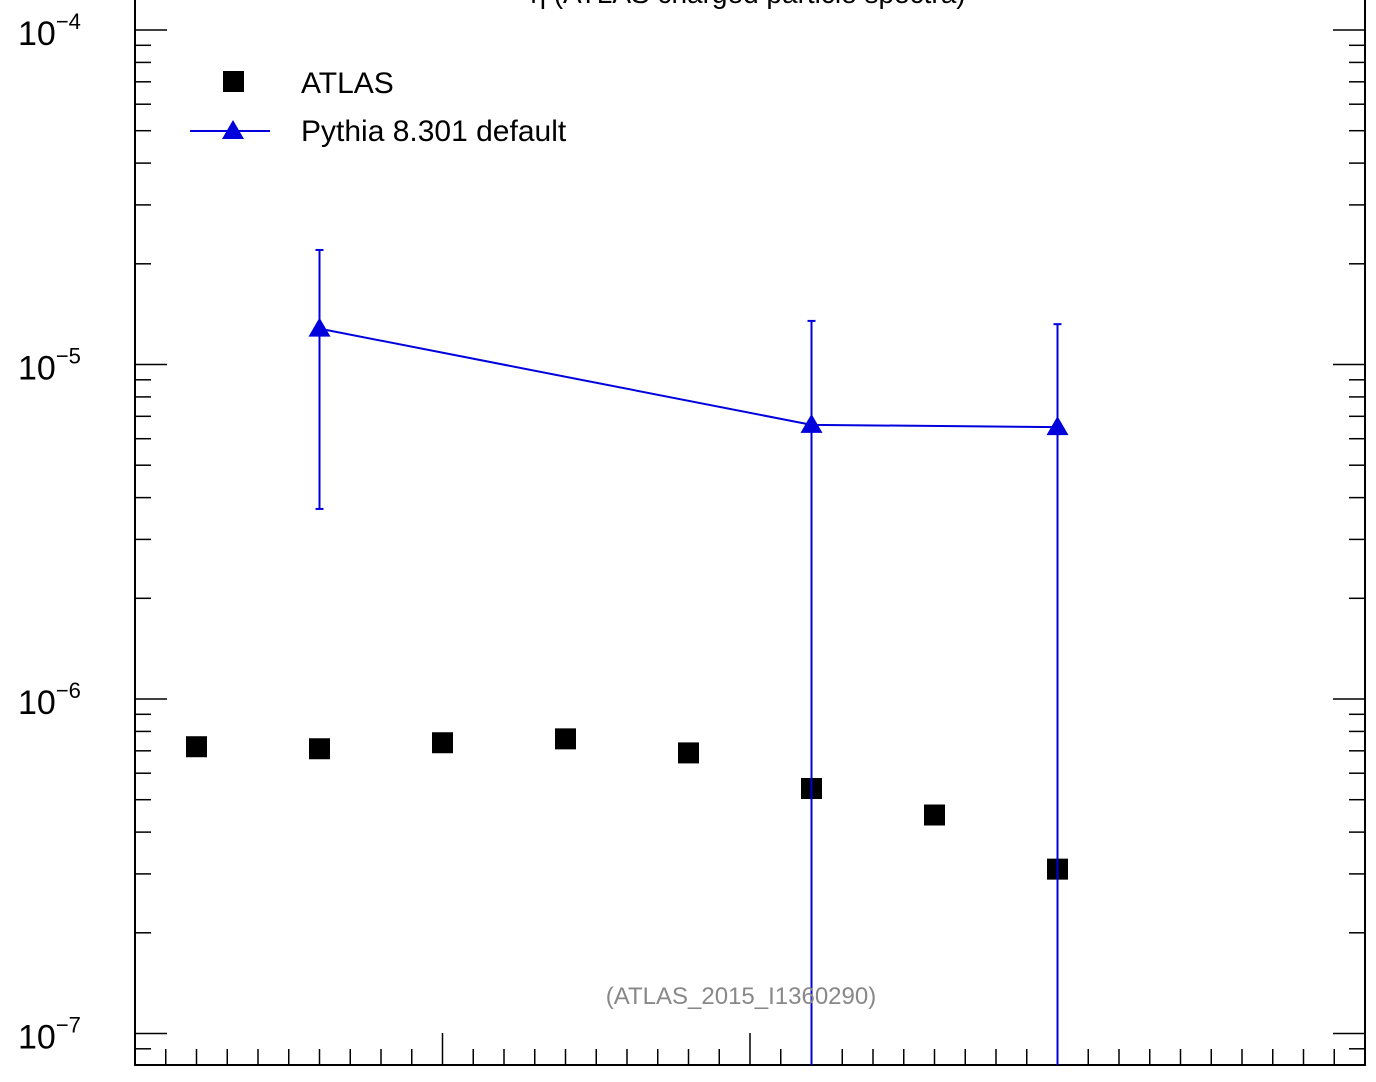 The image size is (1376, 1082). I want to click on y-tick-label: 10⁻⁴, so click(49, 31).